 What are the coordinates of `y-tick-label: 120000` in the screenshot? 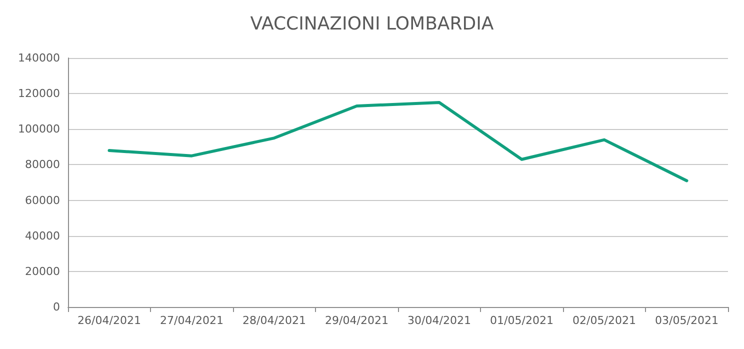 It's located at (39, 93).